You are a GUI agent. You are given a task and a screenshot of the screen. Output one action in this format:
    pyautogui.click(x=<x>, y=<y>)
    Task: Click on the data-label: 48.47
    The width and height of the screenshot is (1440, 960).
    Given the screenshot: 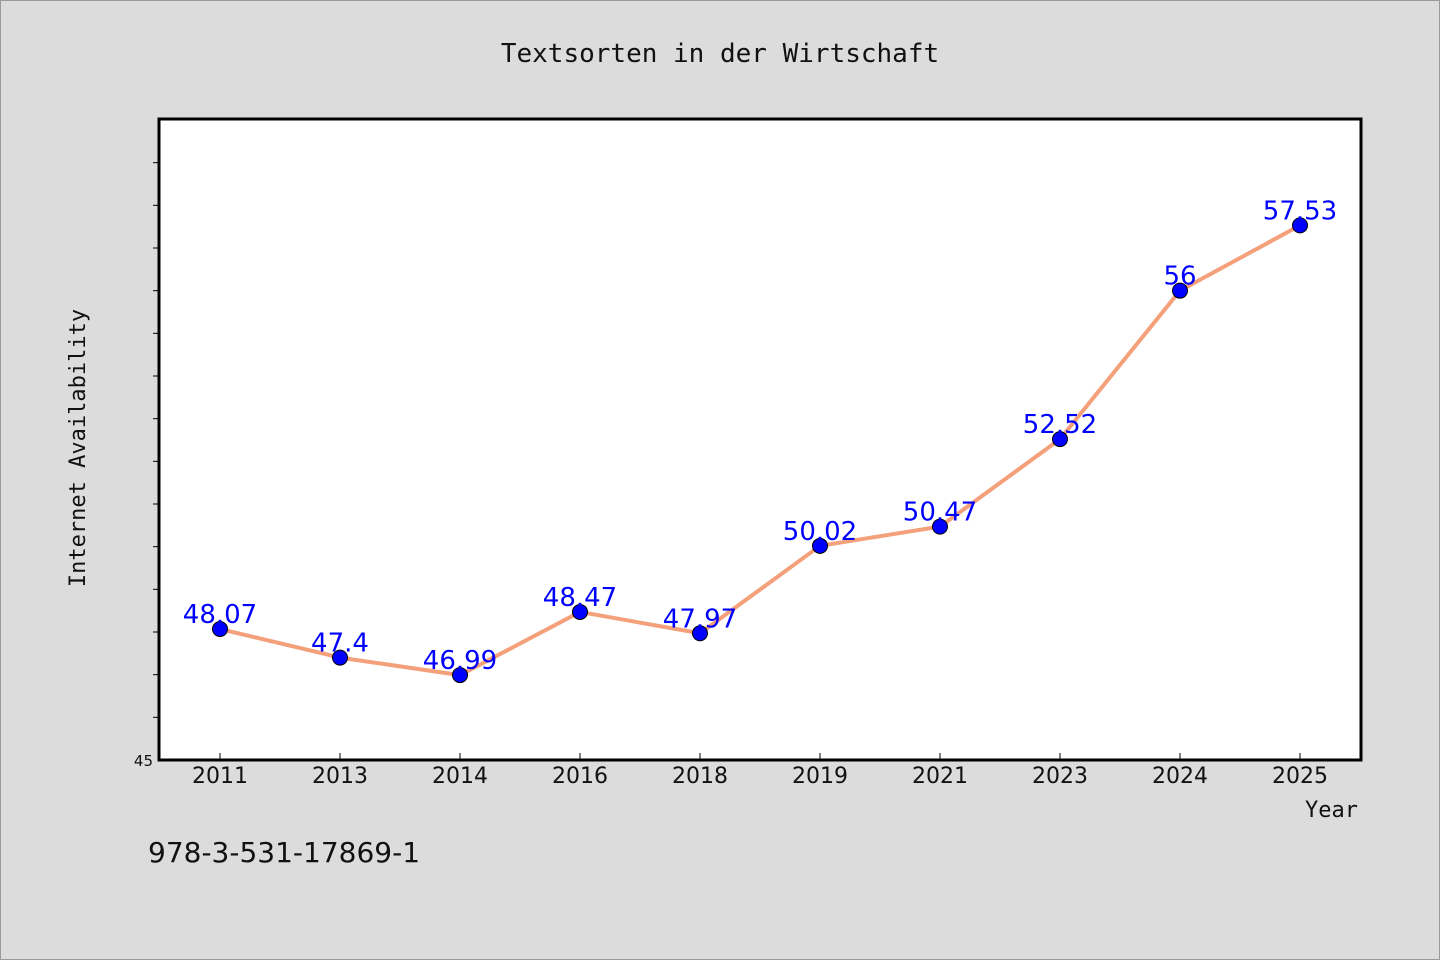 What is the action you would take?
    pyautogui.click(x=580, y=598)
    